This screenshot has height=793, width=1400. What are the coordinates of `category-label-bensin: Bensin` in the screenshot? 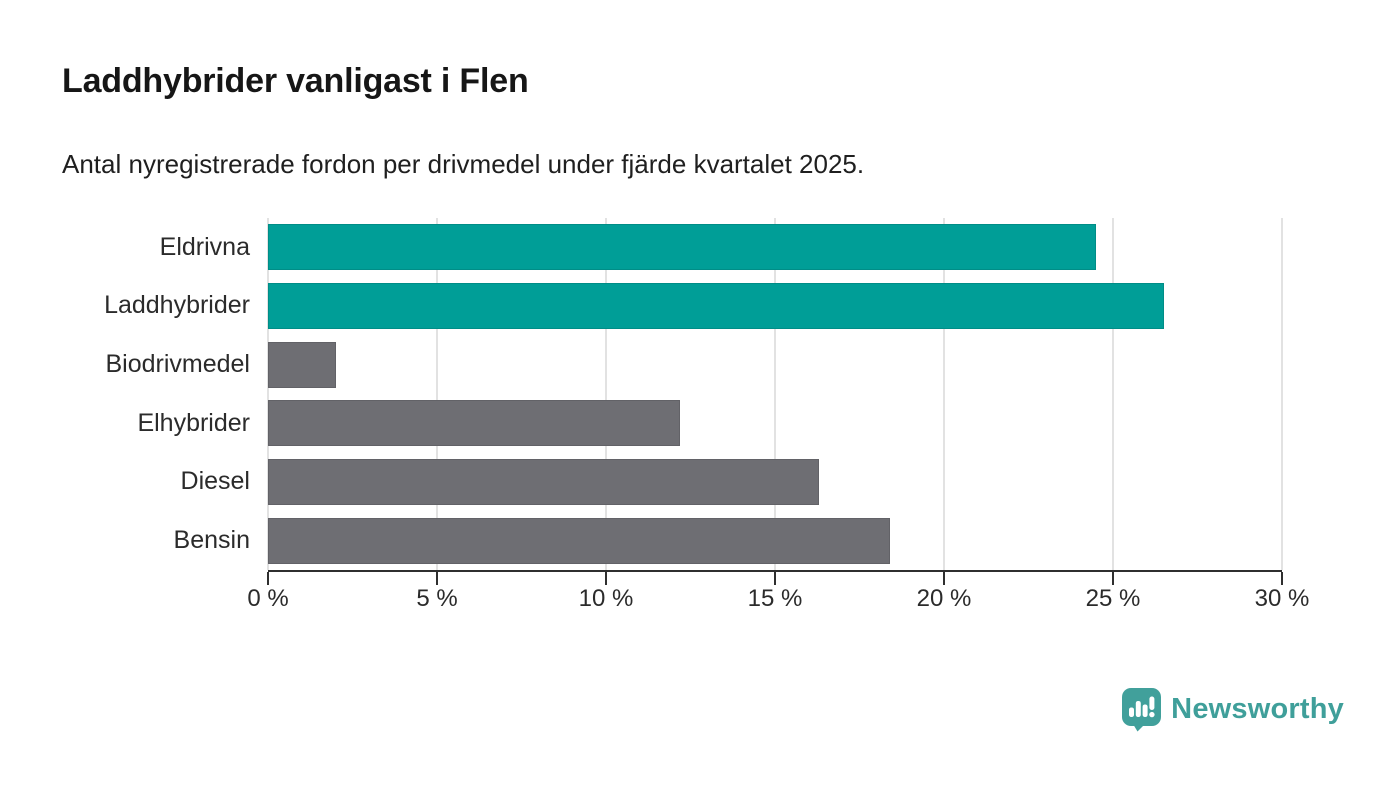 It's located at (211, 540).